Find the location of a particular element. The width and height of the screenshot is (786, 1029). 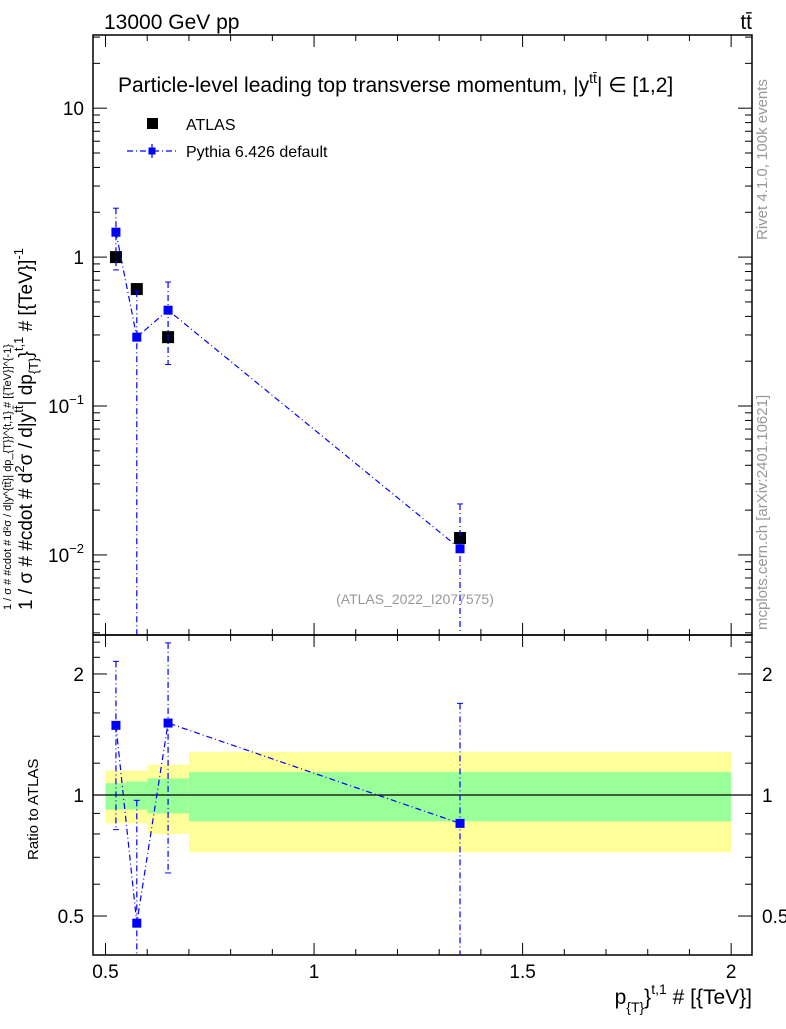

legend-atlas-label: ATLAS is located at coordinates (211, 125).